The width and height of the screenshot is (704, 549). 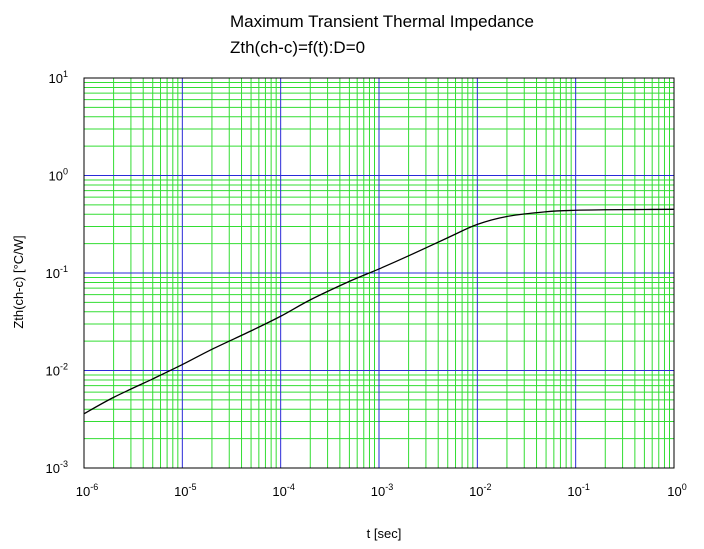 What do you see at coordinates (58, 175) in the screenshot?
I see `y-tick-label: 10⁰` at bounding box center [58, 175].